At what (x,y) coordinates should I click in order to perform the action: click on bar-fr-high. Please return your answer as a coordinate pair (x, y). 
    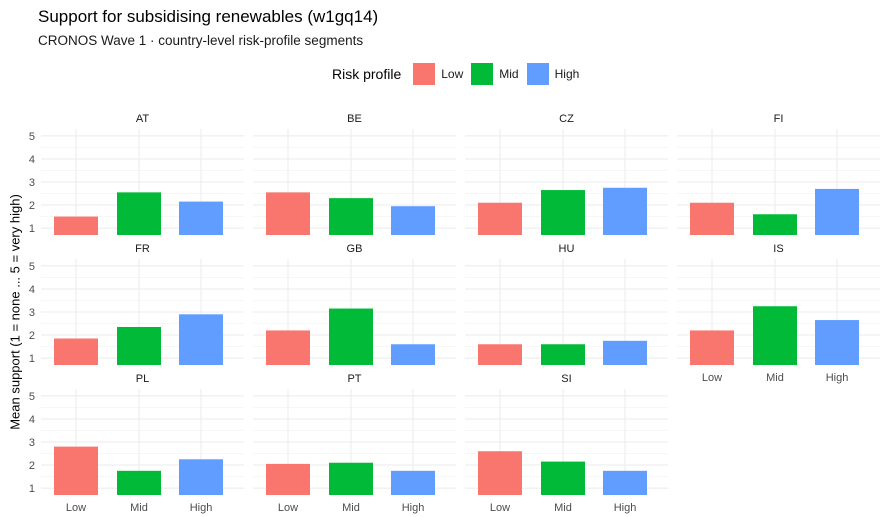
    Looking at the image, I should click on (201, 339).